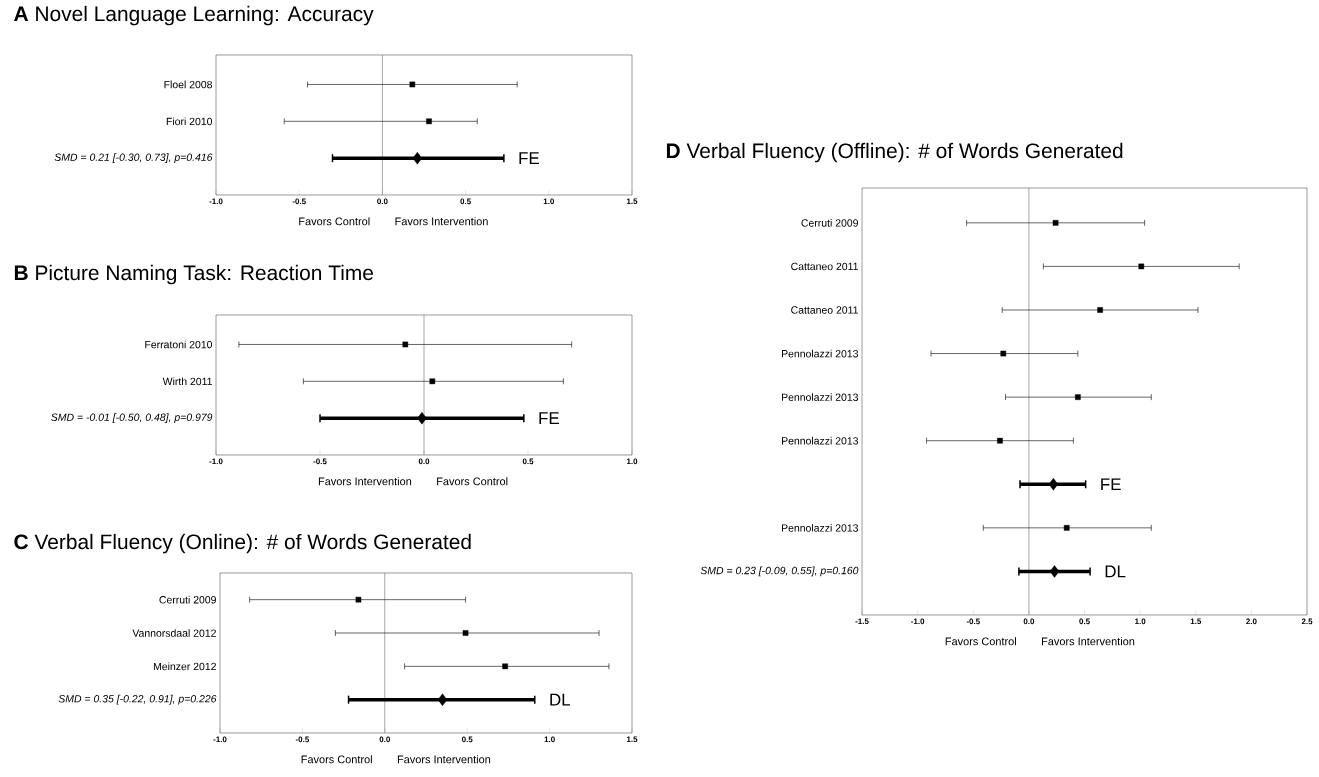 This screenshot has width=1319, height=777. What do you see at coordinates (189, 121) in the screenshot?
I see `y-tick-label: Fiori 2010` at bounding box center [189, 121].